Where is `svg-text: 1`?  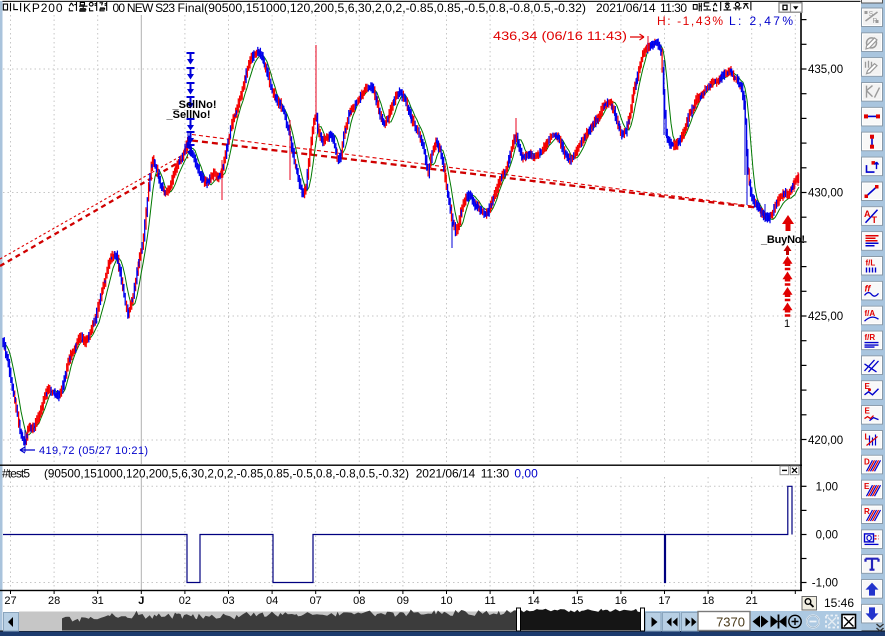
svg-text: 1 is located at coordinates (787, 324).